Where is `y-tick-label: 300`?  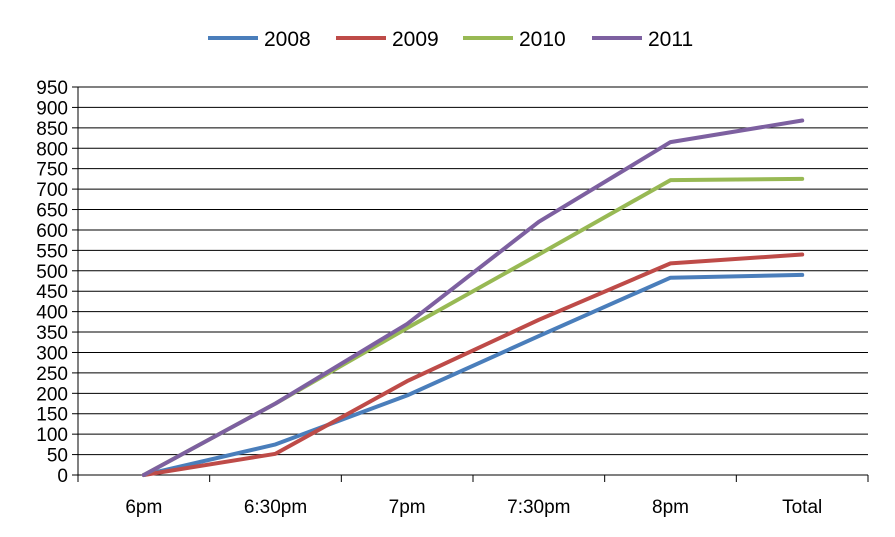 y-tick-label: 300 is located at coordinates (52, 353).